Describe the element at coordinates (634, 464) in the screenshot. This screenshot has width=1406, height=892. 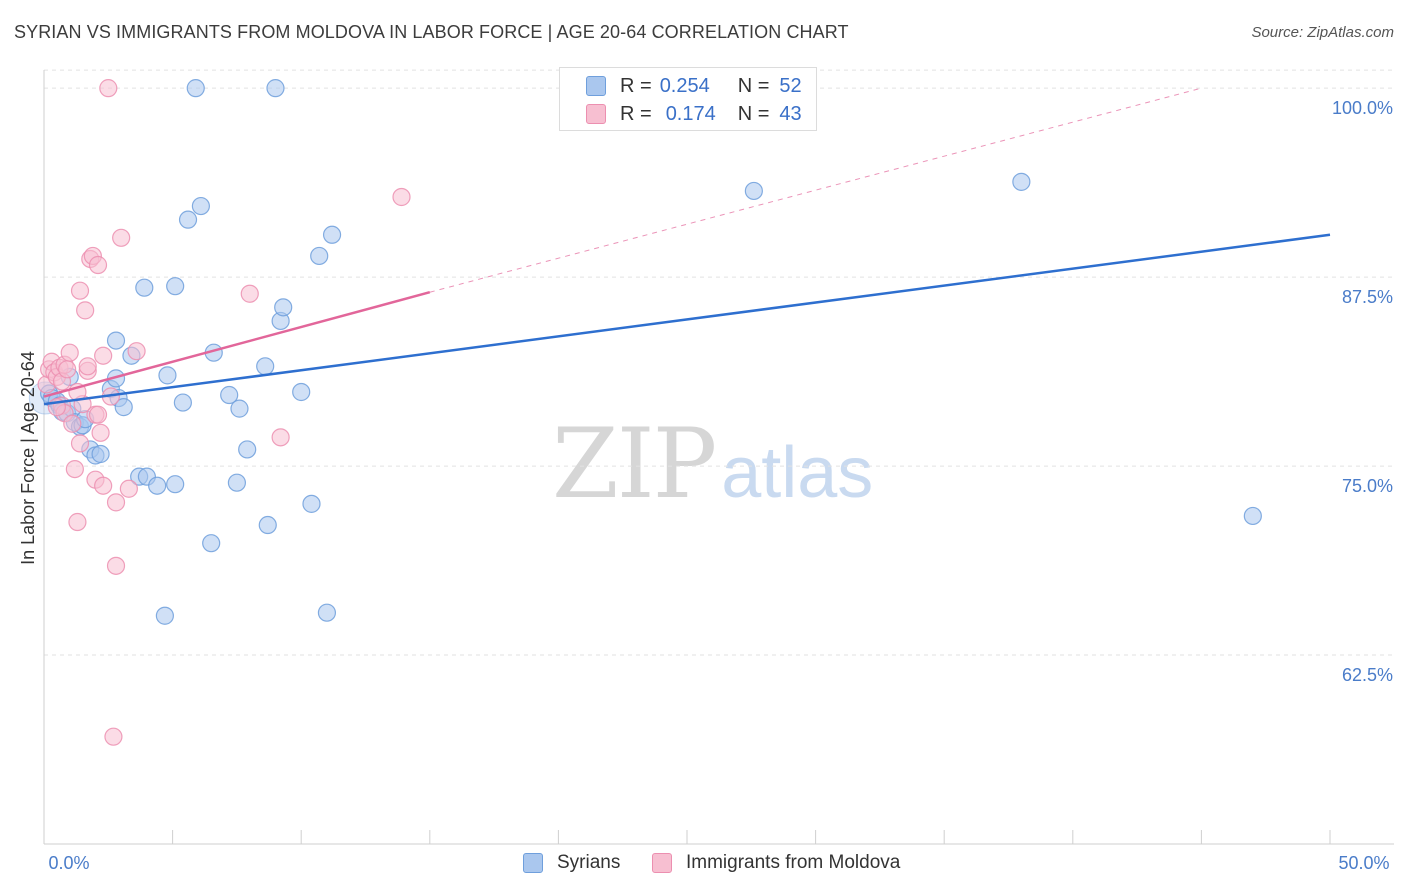
I see `watermark-zip: ZIP` at that location.